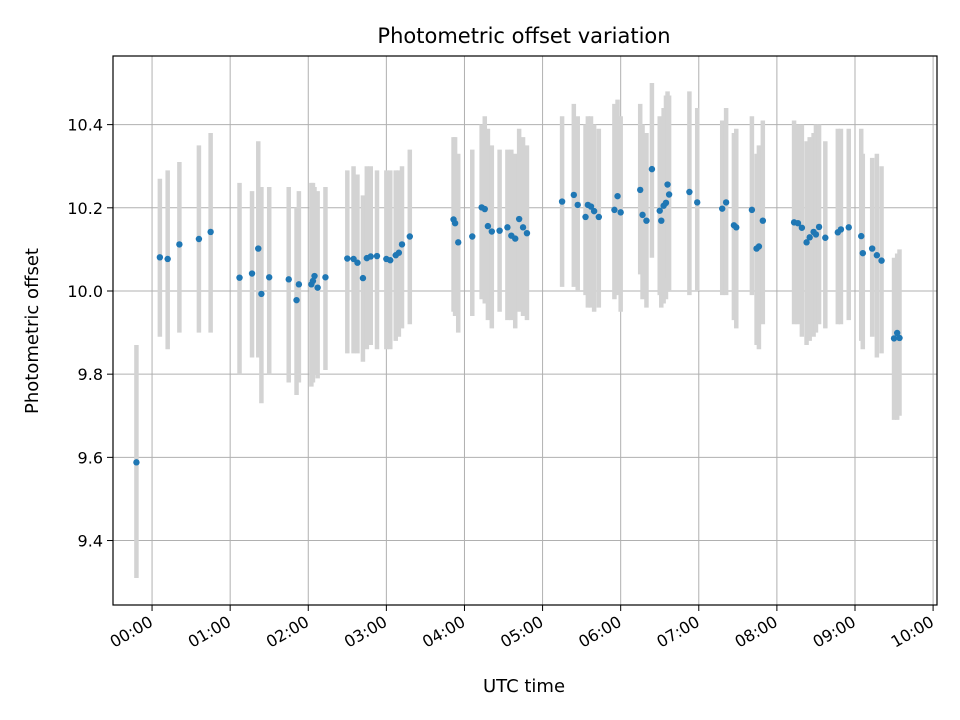 This screenshot has width=960, height=720. Describe the element at coordinates (32, 331) in the screenshot. I see `y-axis-label: Photometric offset` at that location.